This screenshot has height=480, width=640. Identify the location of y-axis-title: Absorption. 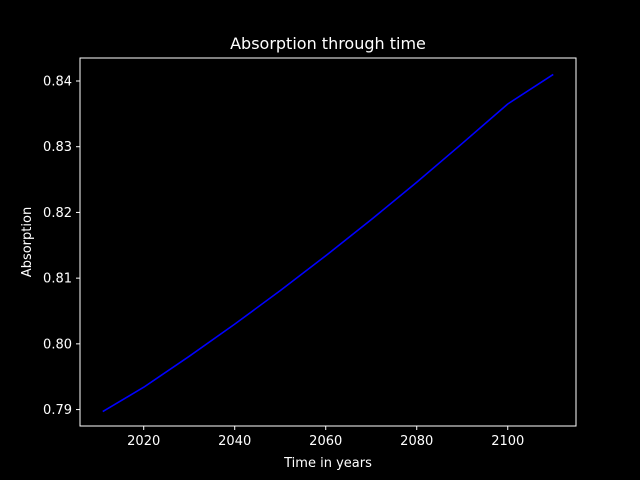
(27, 242).